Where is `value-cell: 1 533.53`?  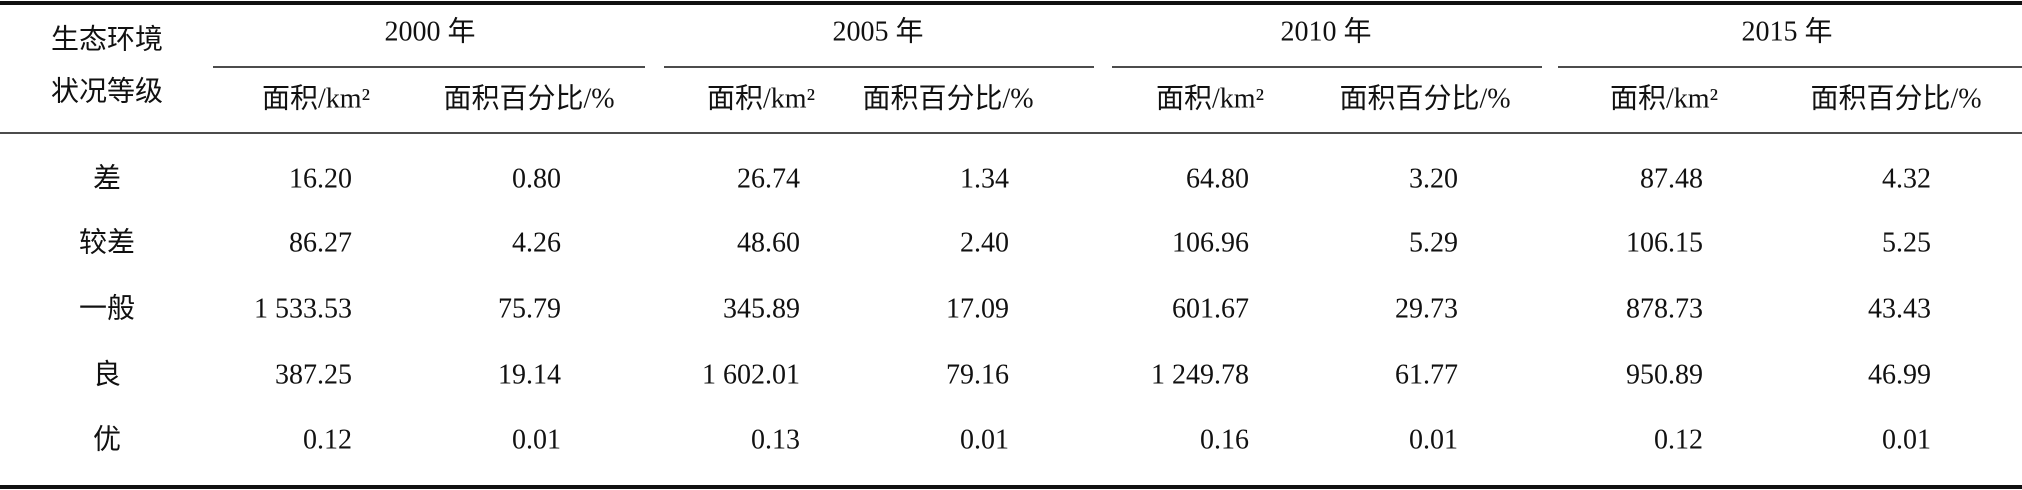 value-cell: 1 533.53 is located at coordinates (303, 308).